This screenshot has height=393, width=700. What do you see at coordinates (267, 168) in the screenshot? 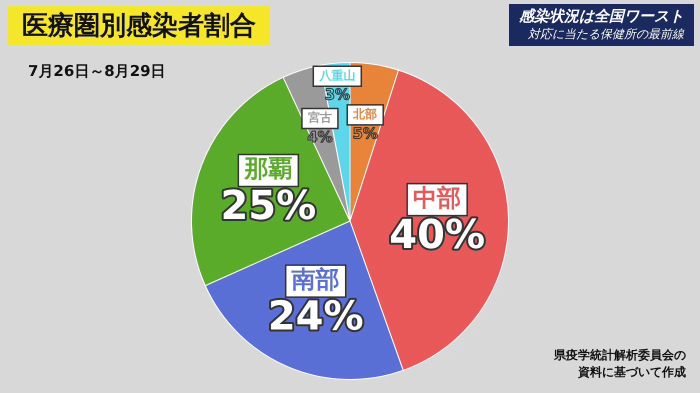
I see `slice-label: 那覇` at bounding box center [267, 168].